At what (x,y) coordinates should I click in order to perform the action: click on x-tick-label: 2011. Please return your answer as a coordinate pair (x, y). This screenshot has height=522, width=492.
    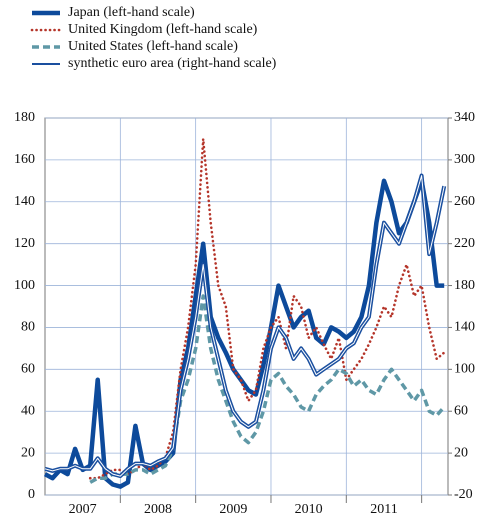
    Looking at the image, I should click on (383, 509).